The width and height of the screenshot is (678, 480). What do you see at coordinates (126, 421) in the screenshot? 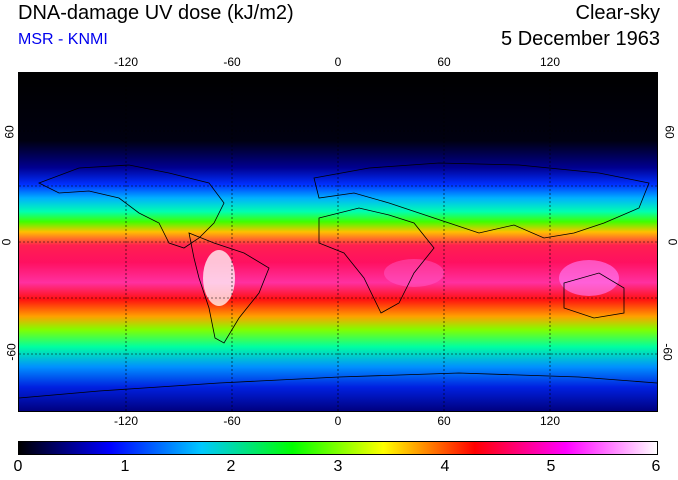
I see `lon-label-bottom: -120` at bounding box center [126, 421].